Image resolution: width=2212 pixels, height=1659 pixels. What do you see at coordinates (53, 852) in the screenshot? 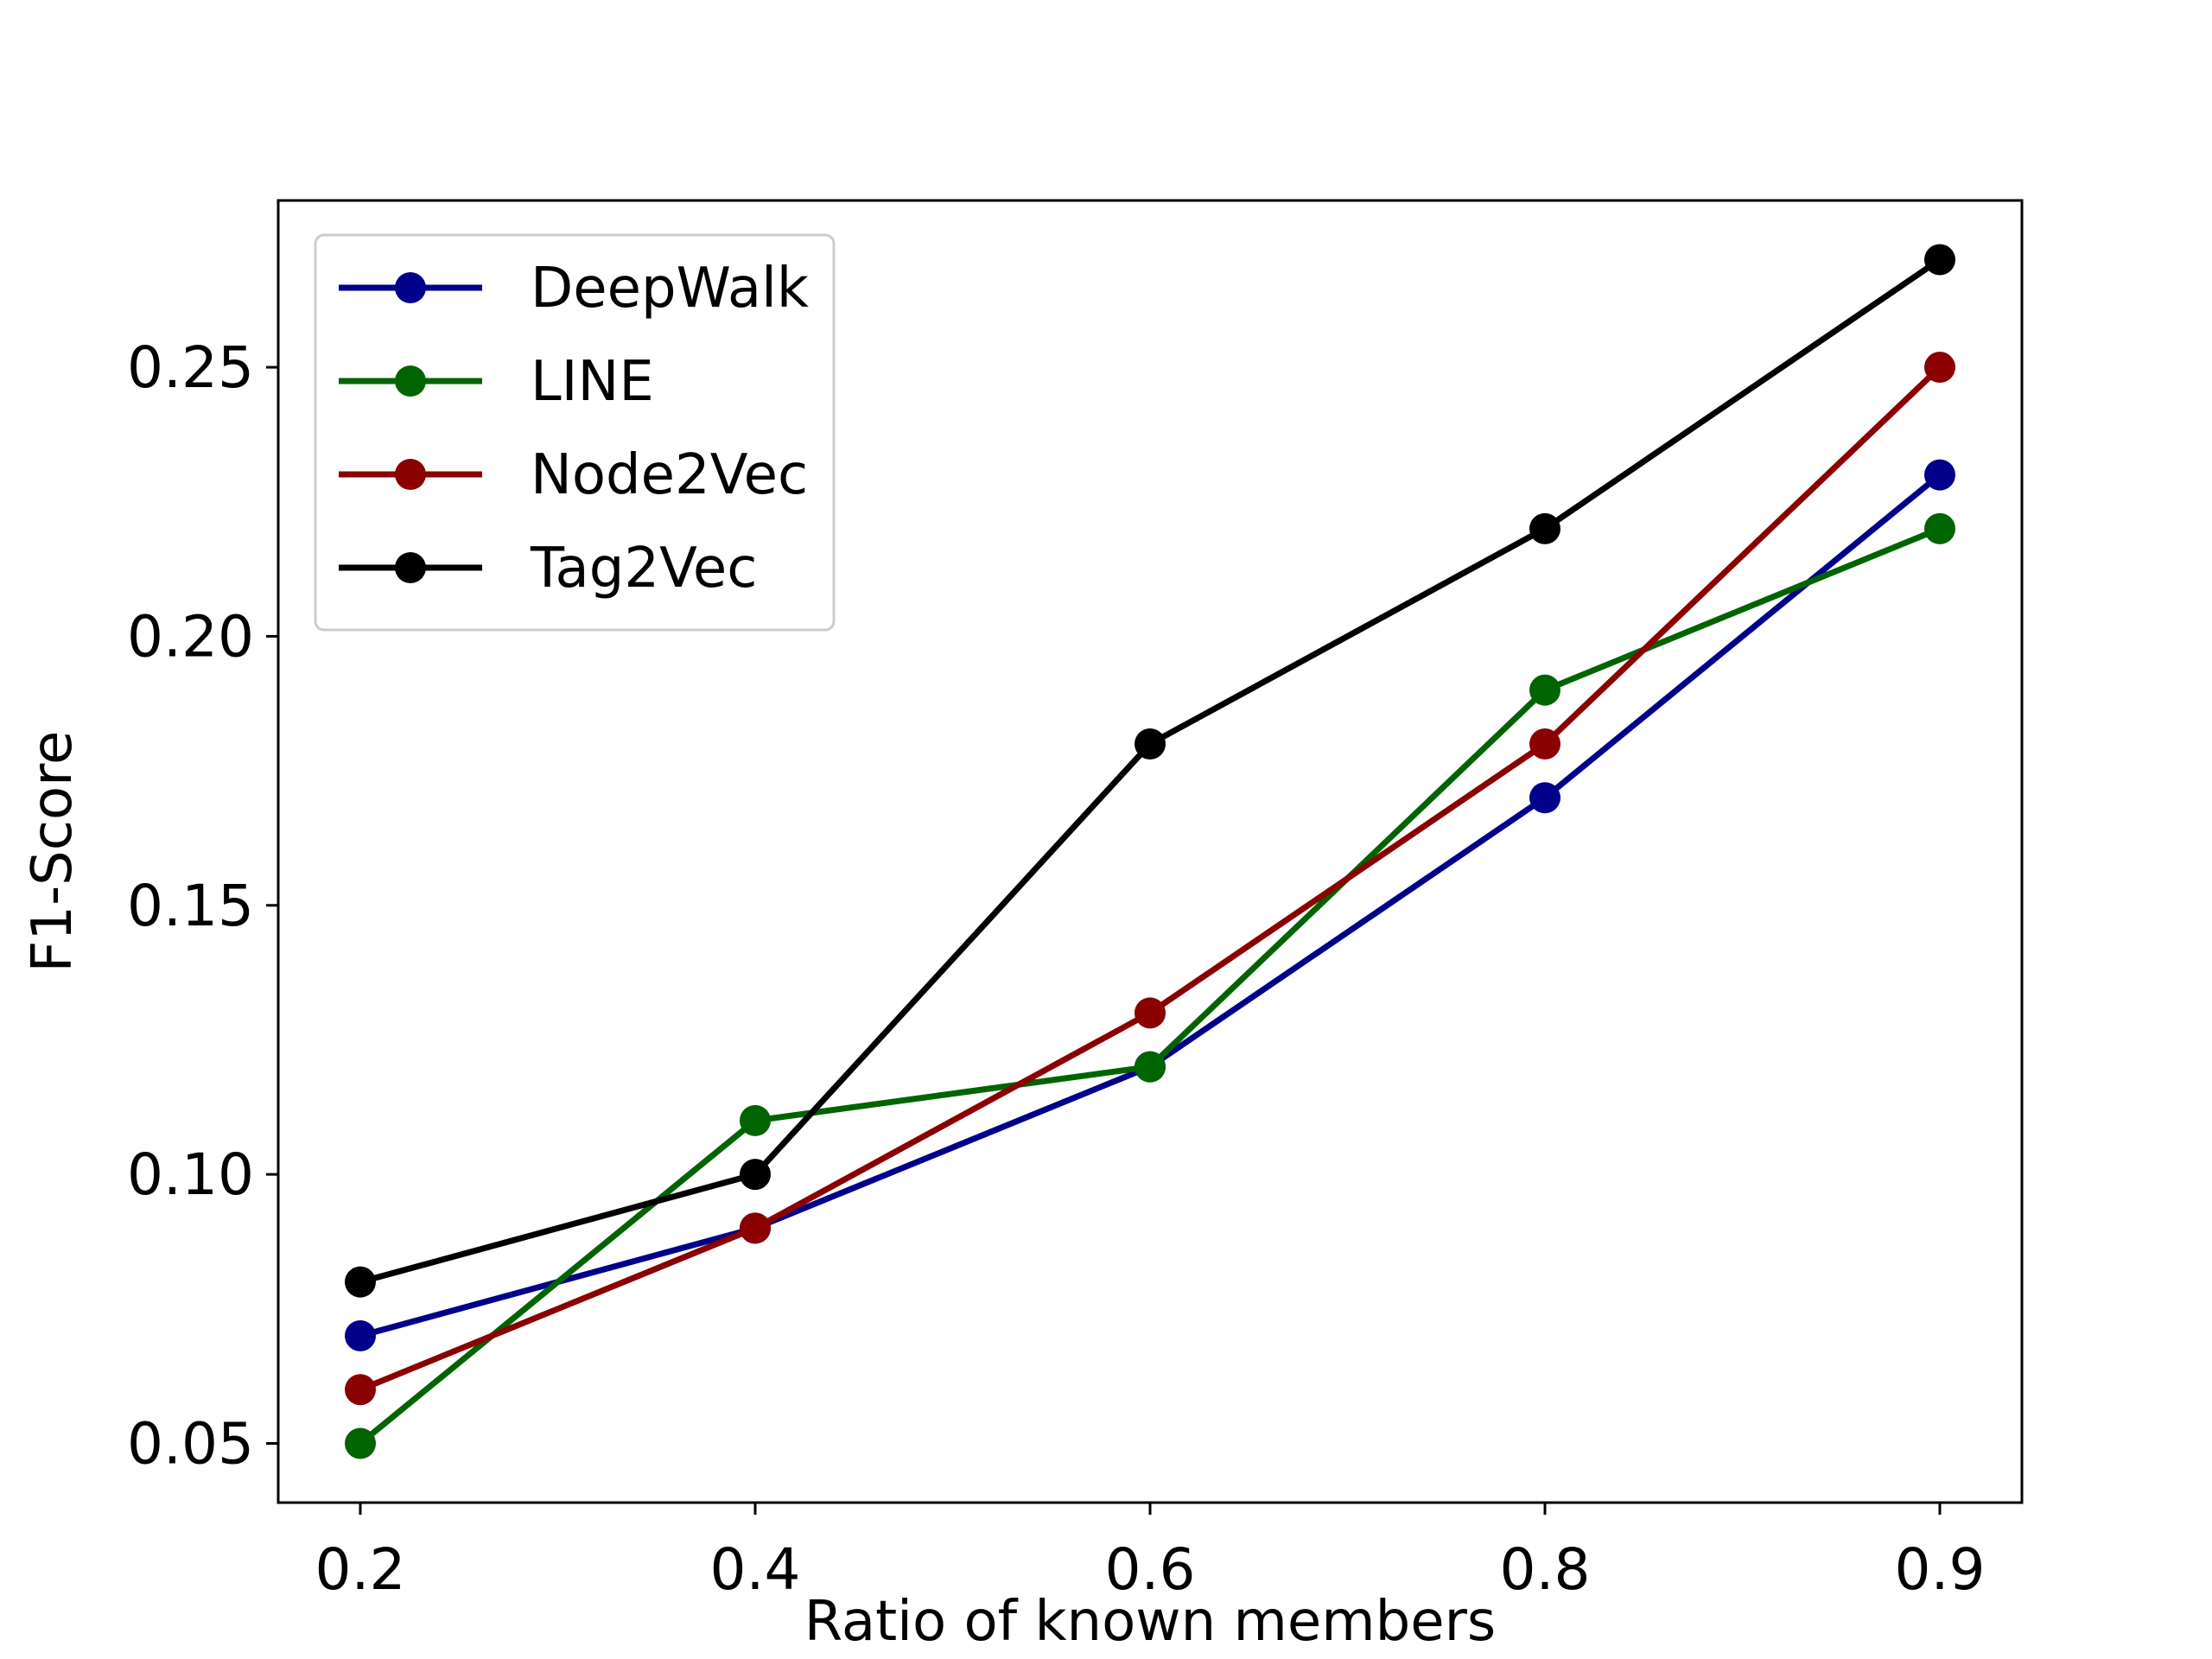
I see `y-axis-label: F1-Score` at bounding box center [53, 852].